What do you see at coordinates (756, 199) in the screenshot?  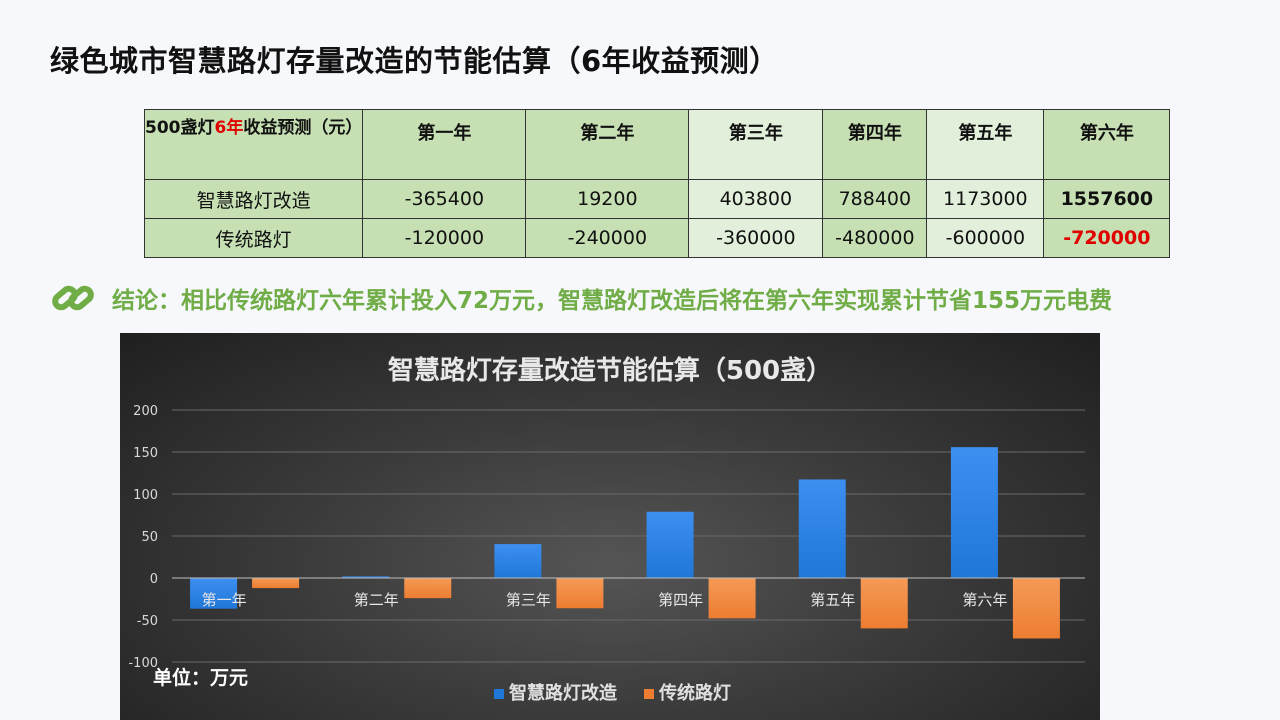 I see `table-cell: 403800` at bounding box center [756, 199].